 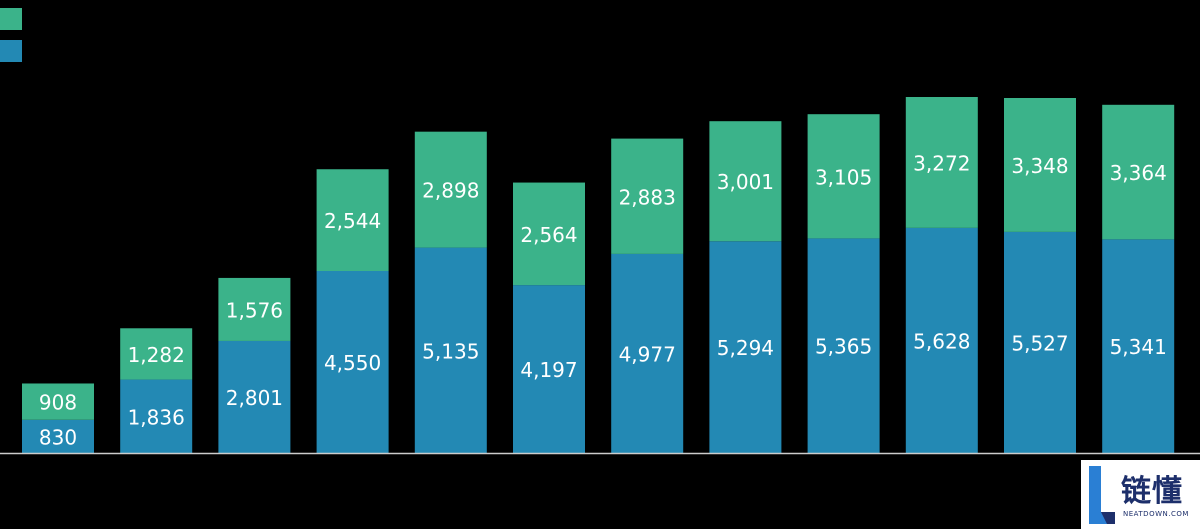 I want to click on data-label: 3,272, so click(x=941, y=163).